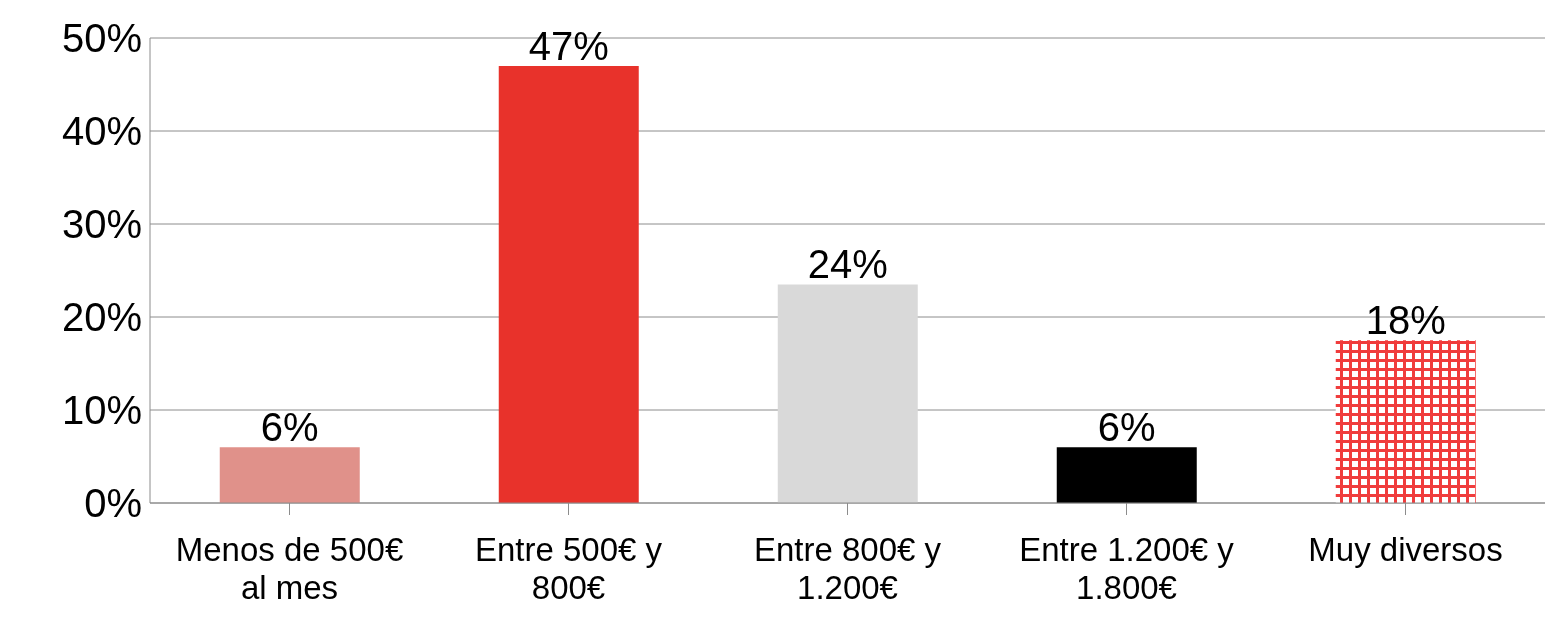  Describe the element at coordinates (1127, 568) in the screenshot. I see `x-tick-label: Entre 1.200€ y 1.800€` at that location.